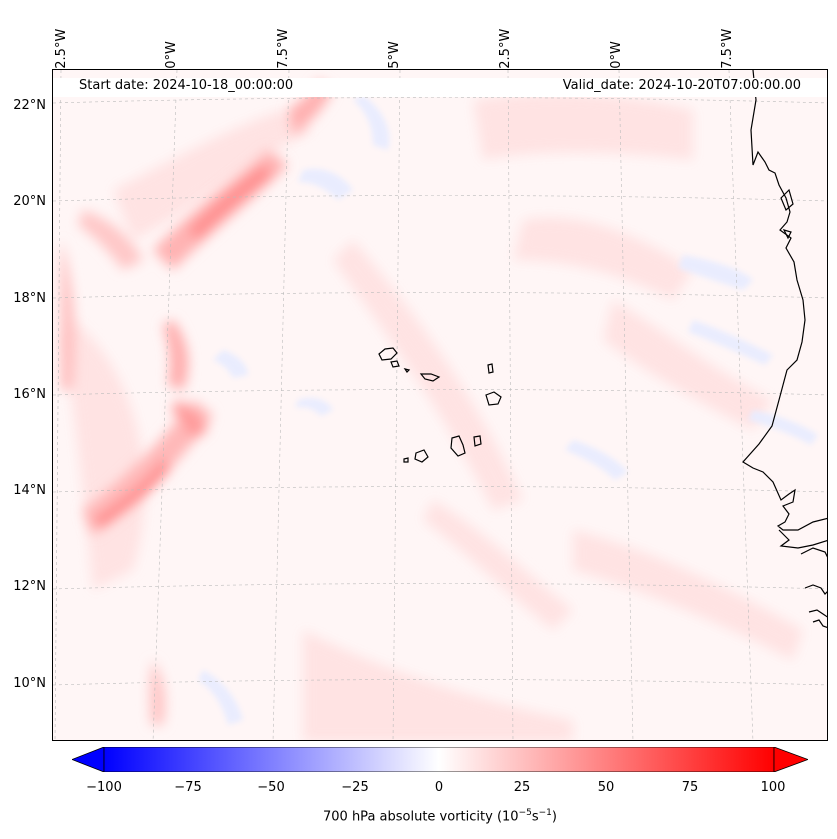  I want to click on colorbar, so click(440, 759).